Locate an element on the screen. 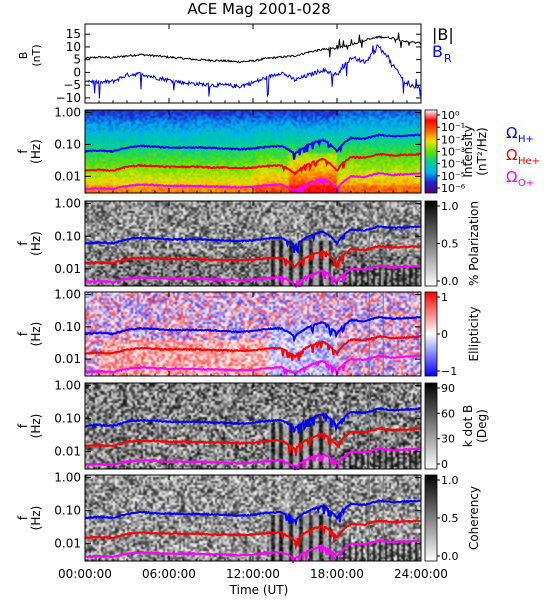  y-axis-label: B is located at coordinates (23, 56).